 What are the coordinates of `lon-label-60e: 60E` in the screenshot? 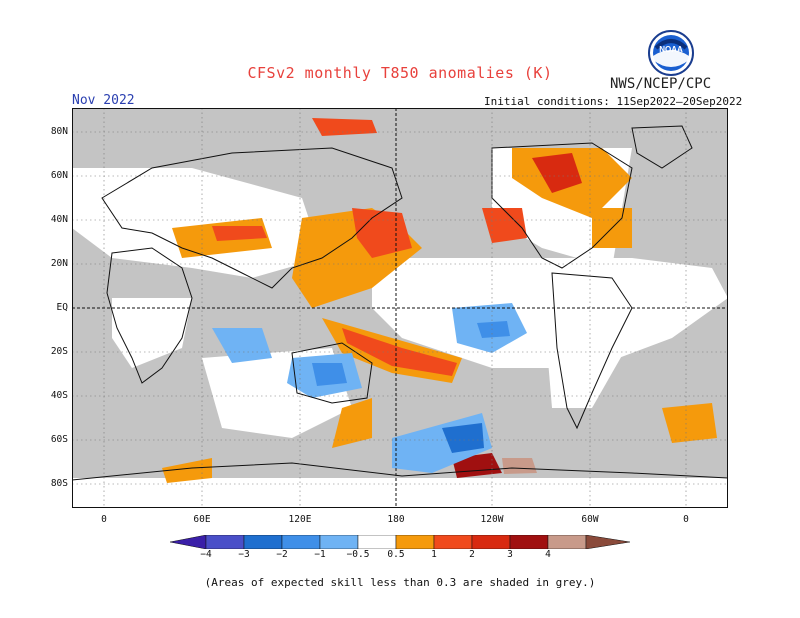 It's located at (202, 519).